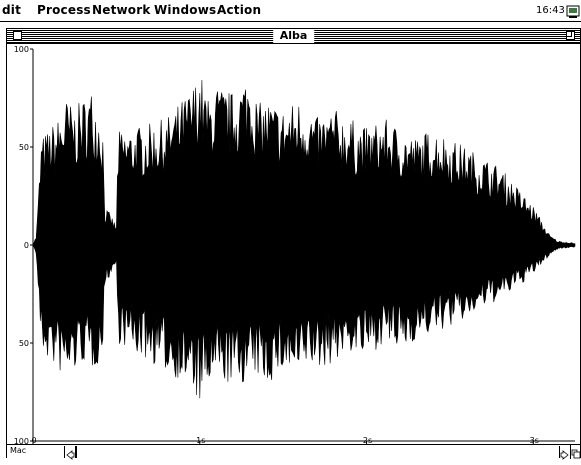 Image resolution: width=581 pixels, height=465 pixels. What do you see at coordinates (550, 10) in the screenshot?
I see `clock: 16:43` at bounding box center [550, 10].